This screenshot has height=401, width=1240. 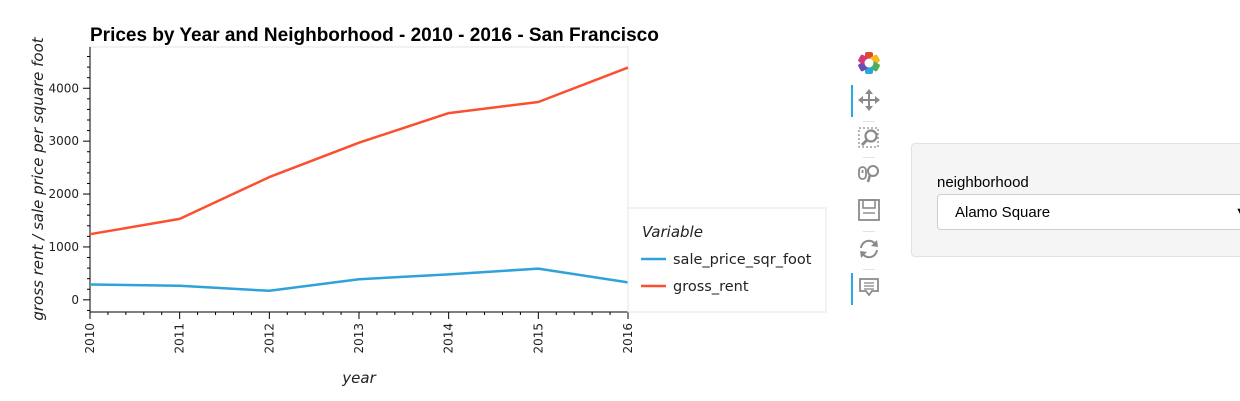 What do you see at coordinates (269, 338) in the screenshot?
I see `x-tick-label: 2012` at bounding box center [269, 338].